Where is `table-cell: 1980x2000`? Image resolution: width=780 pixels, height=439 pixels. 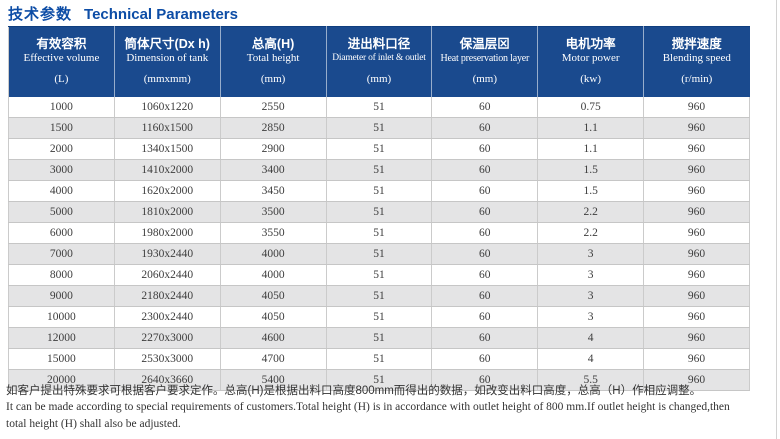
table-cell: 1980x2000 is located at coordinates (167, 233).